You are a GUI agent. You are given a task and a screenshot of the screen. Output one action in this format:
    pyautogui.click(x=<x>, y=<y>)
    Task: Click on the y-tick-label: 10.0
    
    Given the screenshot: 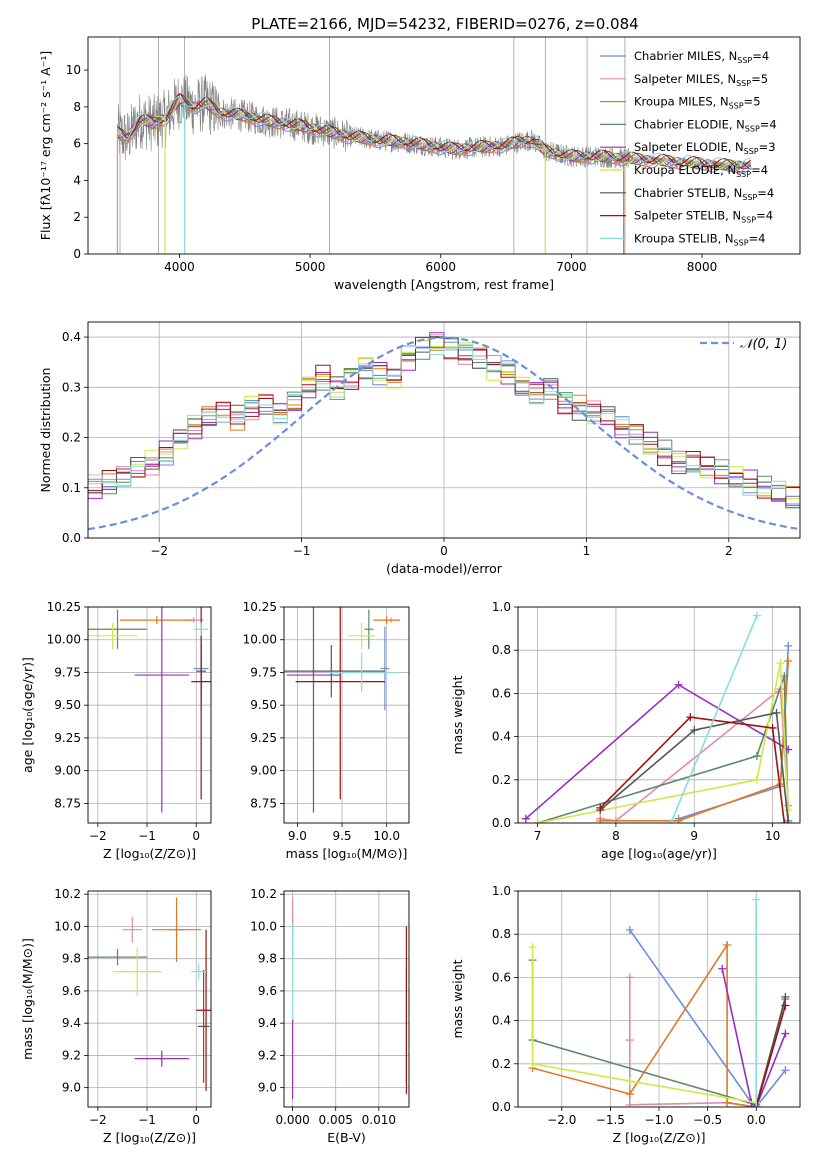 What is the action you would take?
    pyautogui.click(x=67, y=926)
    